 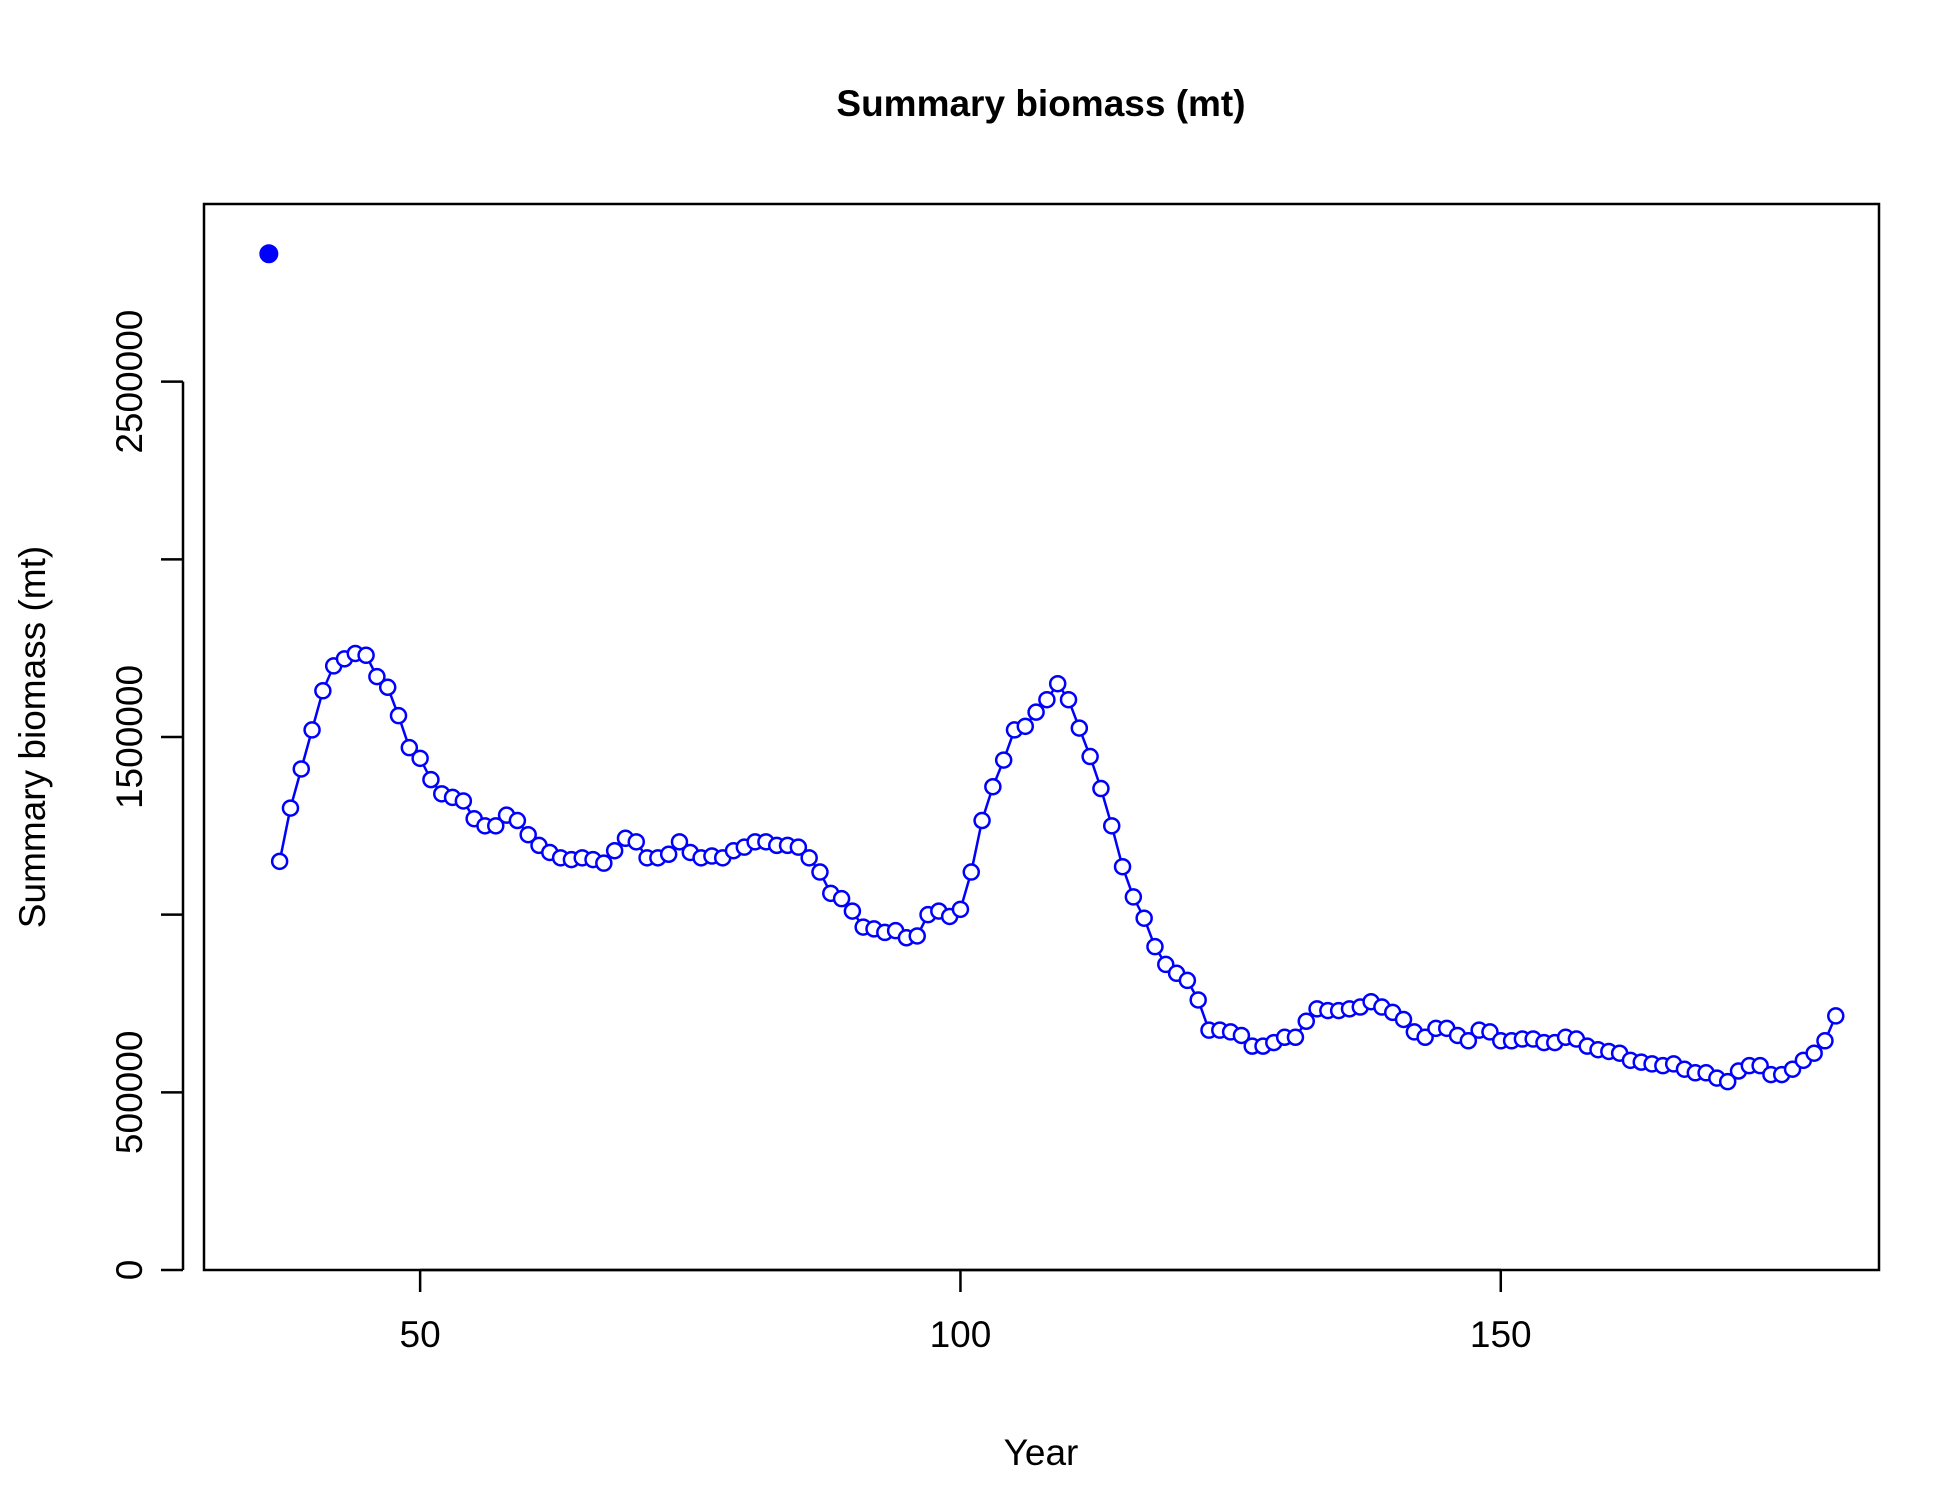 I want to click on y-tick-label: 1500000, so click(x=129, y=737).